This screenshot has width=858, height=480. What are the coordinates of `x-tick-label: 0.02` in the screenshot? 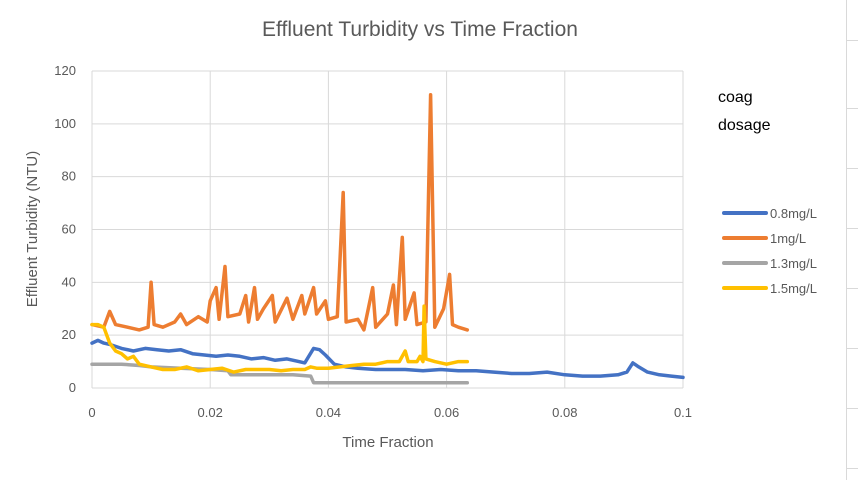 It's located at (210, 412).